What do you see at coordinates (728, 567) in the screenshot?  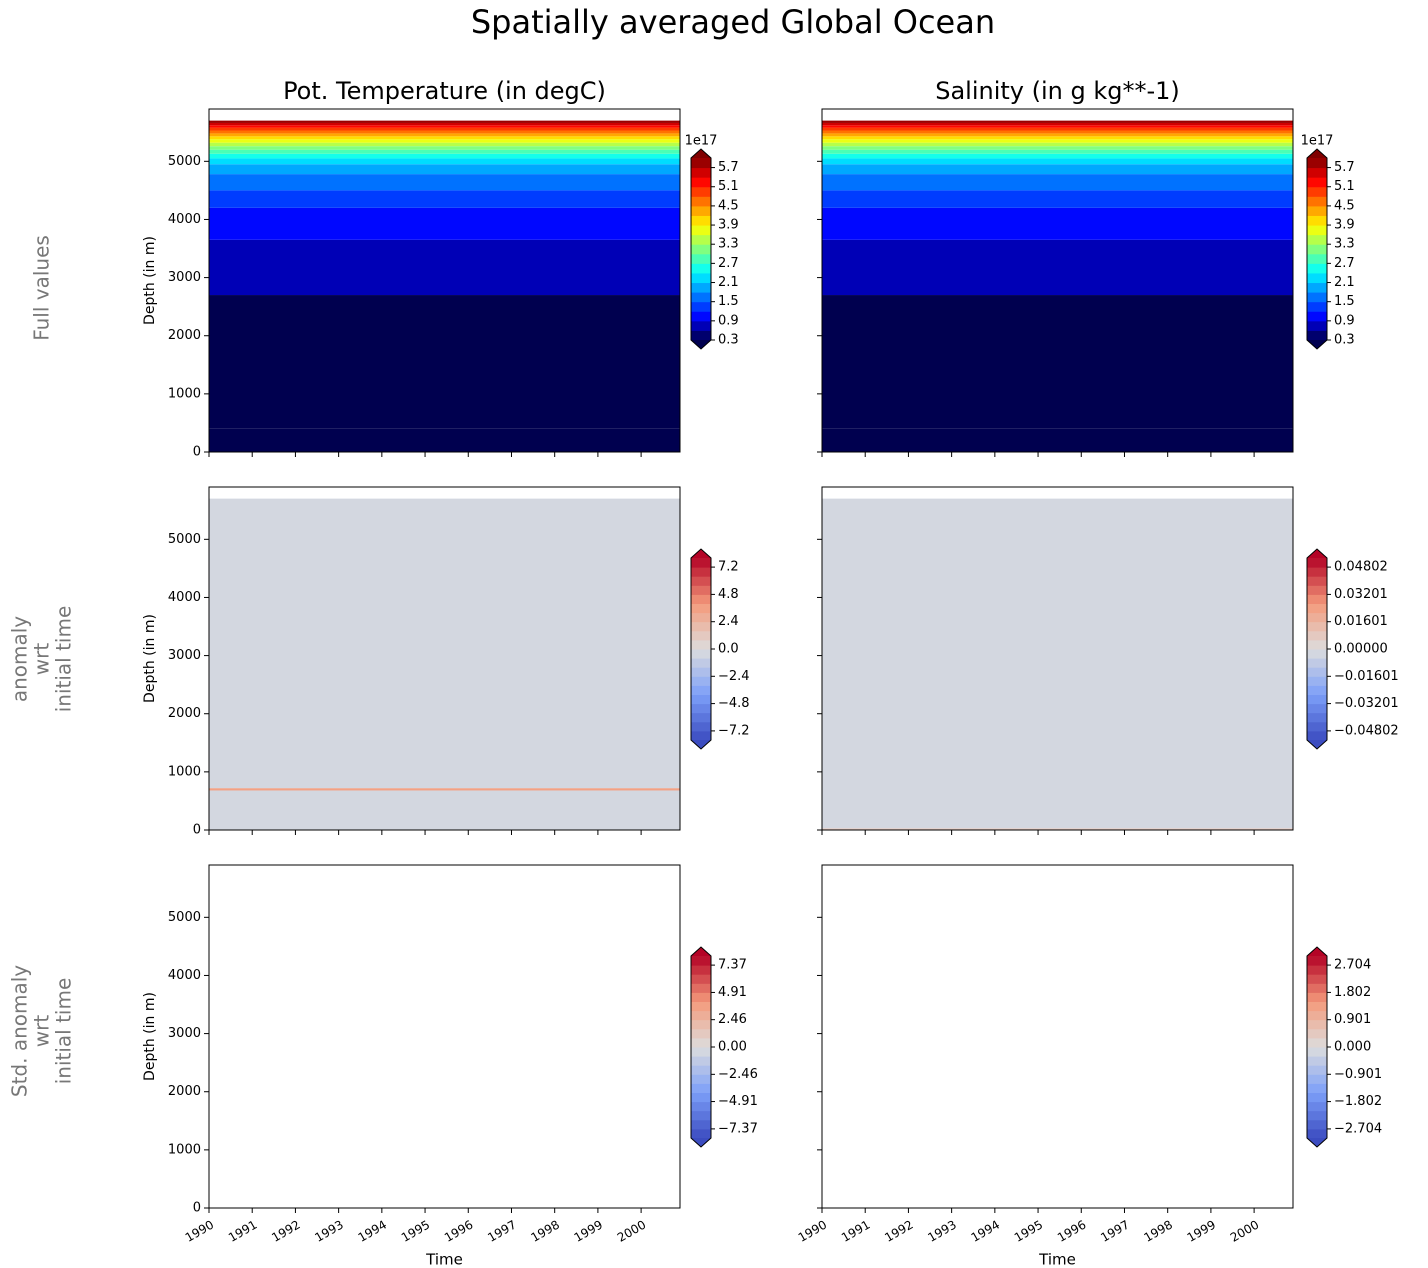 I see `colorbar-tick-label: 7.2` at bounding box center [728, 567].